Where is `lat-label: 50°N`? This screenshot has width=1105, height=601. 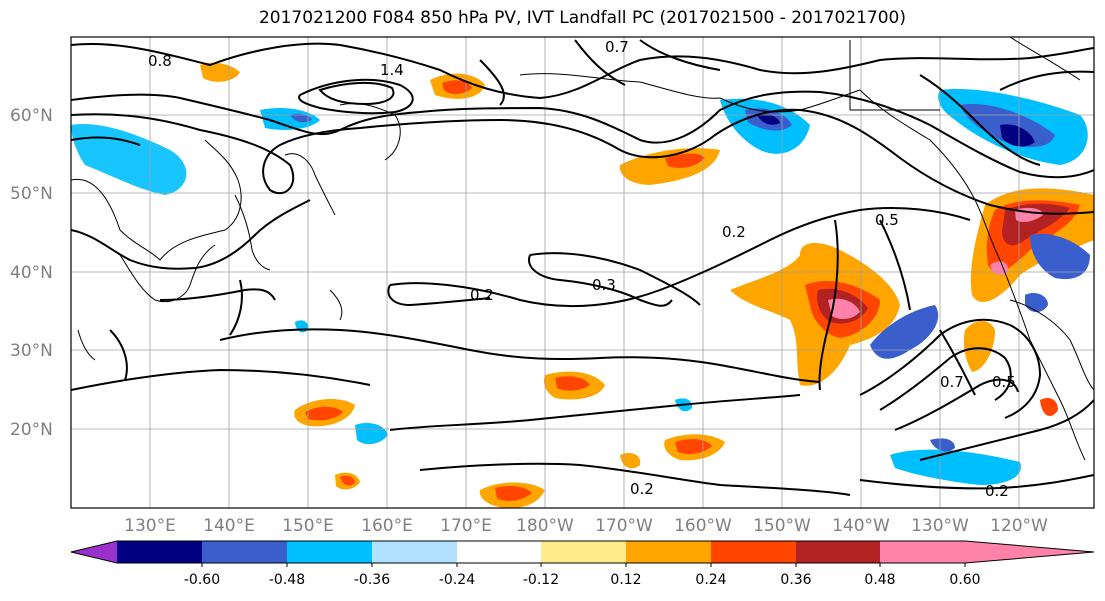
lat-label: 50°N is located at coordinates (31, 194).